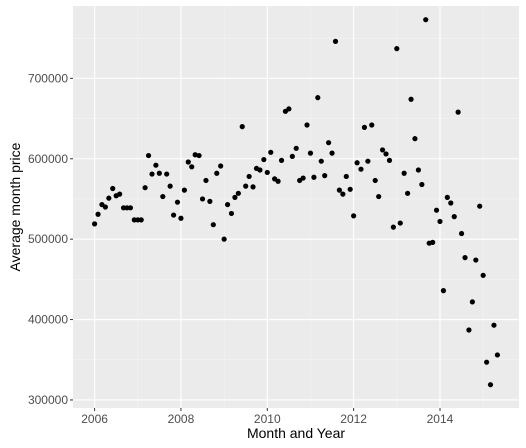 The image size is (526, 448). What do you see at coordinates (15, 206) in the screenshot?
I see `y-axis-title: Average month price` at bounding box center [15, 206].